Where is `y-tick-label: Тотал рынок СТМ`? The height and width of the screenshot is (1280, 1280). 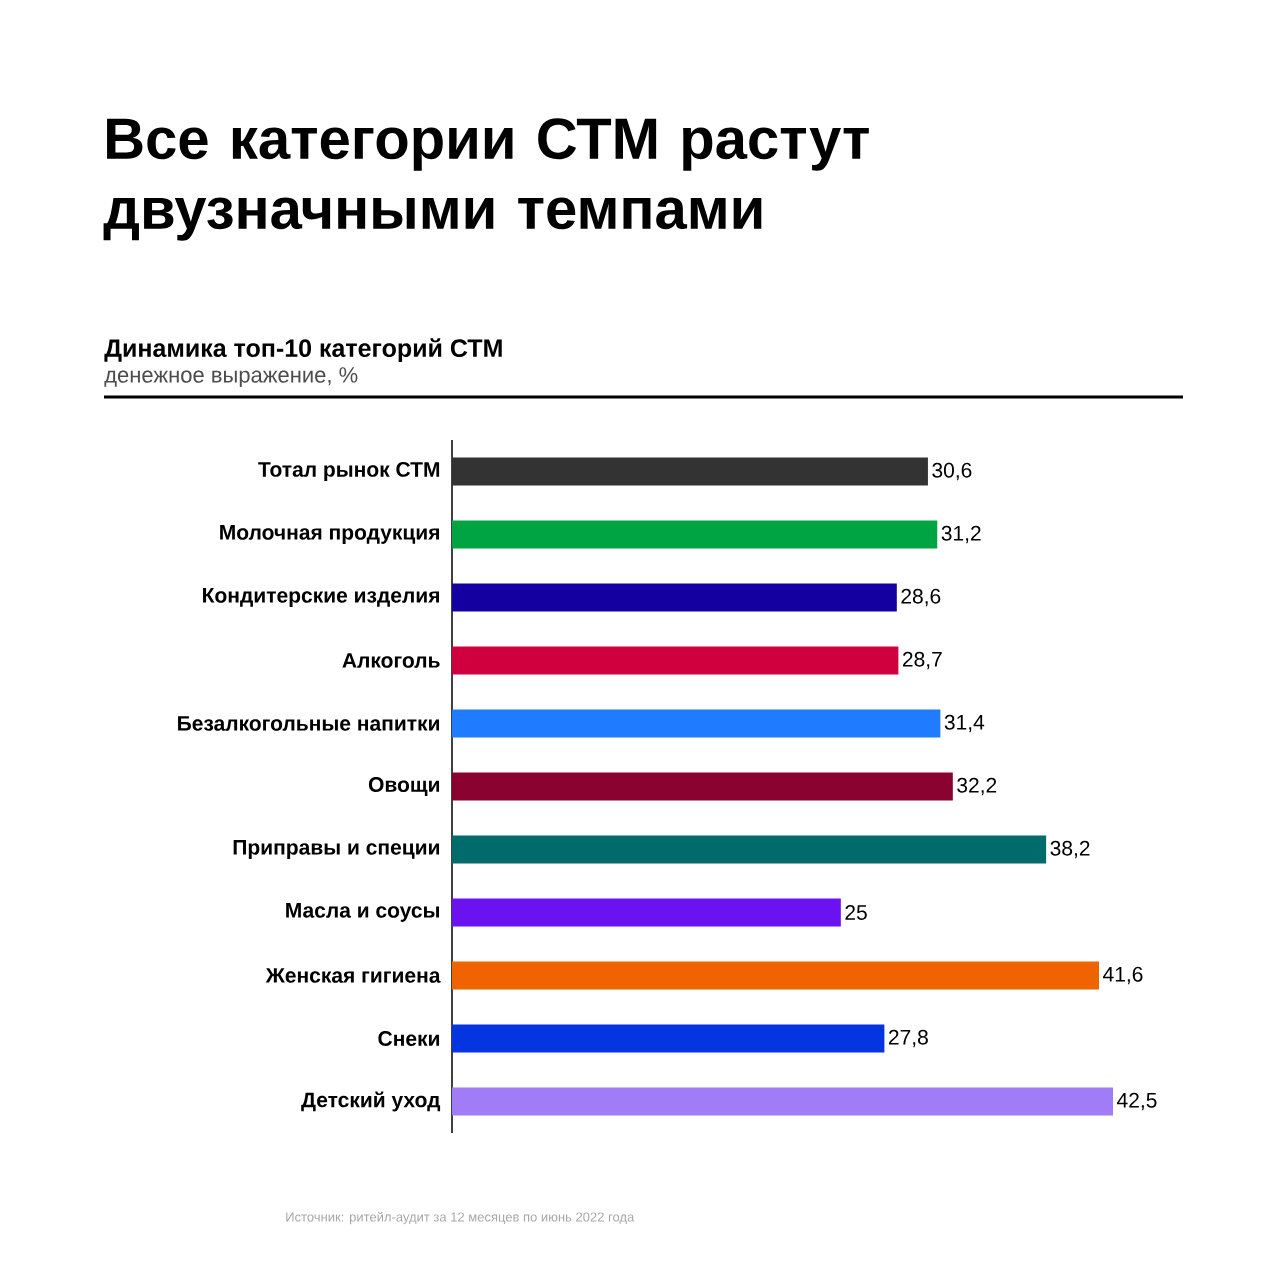
y-tick-label: Тотал рынок СТМ is located at coordinates (349, 471).